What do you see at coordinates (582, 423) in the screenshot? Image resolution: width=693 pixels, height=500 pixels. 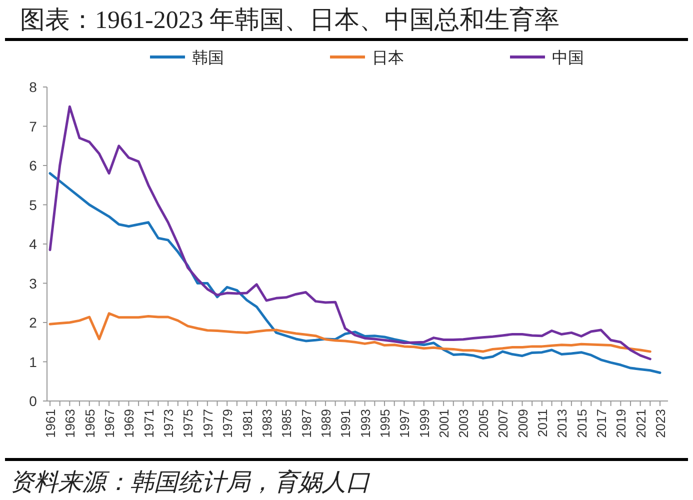 I see `x-tick-label: 2015` at bounding box center [582, 423].